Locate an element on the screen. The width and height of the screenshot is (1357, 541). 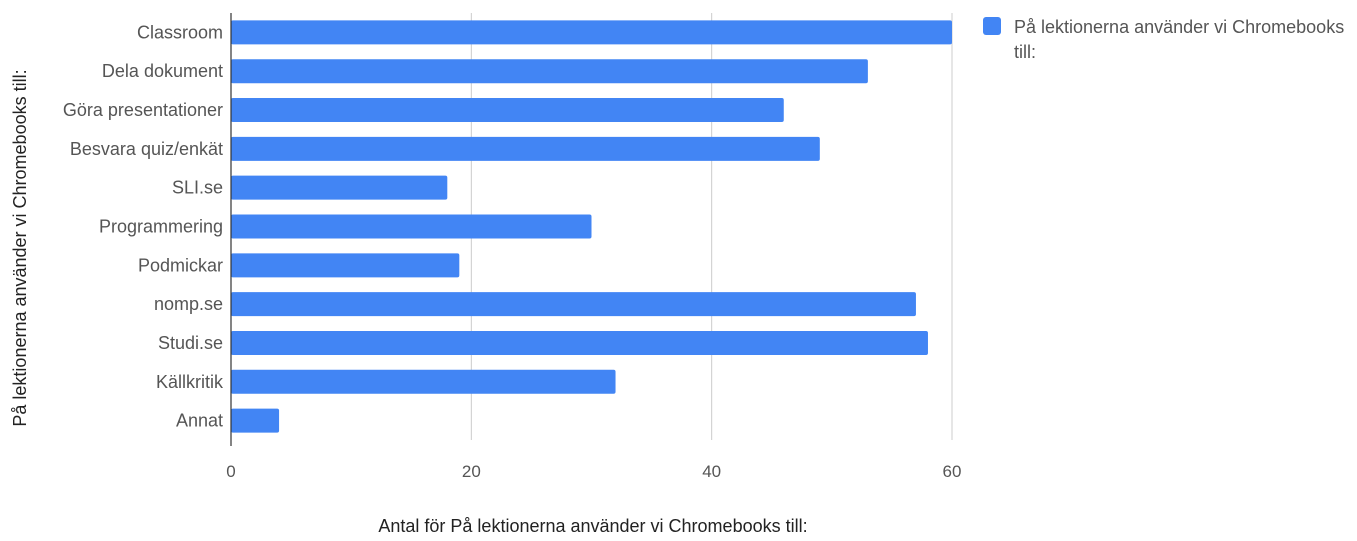
x-tick-label-1: 20 is located at coordinates (471, 471).